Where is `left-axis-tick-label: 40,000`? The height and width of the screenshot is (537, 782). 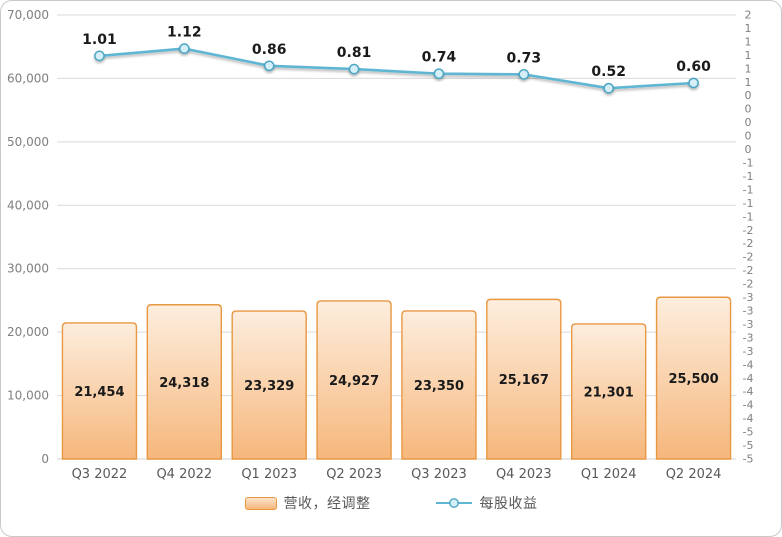
left-axis-tick-label: 40,000 is located at coordinates (28, 205).